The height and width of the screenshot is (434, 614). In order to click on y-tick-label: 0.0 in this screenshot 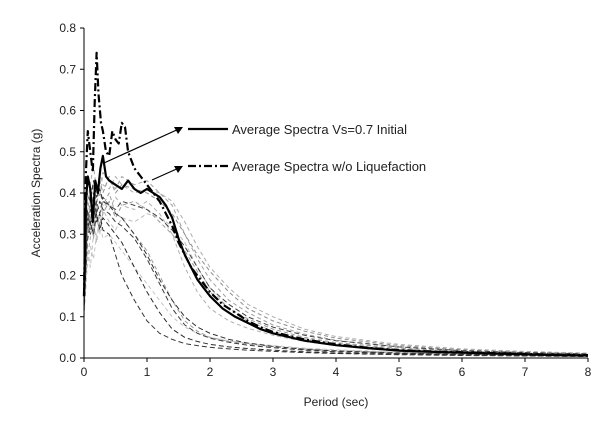, I will do `click(67, 358)`.